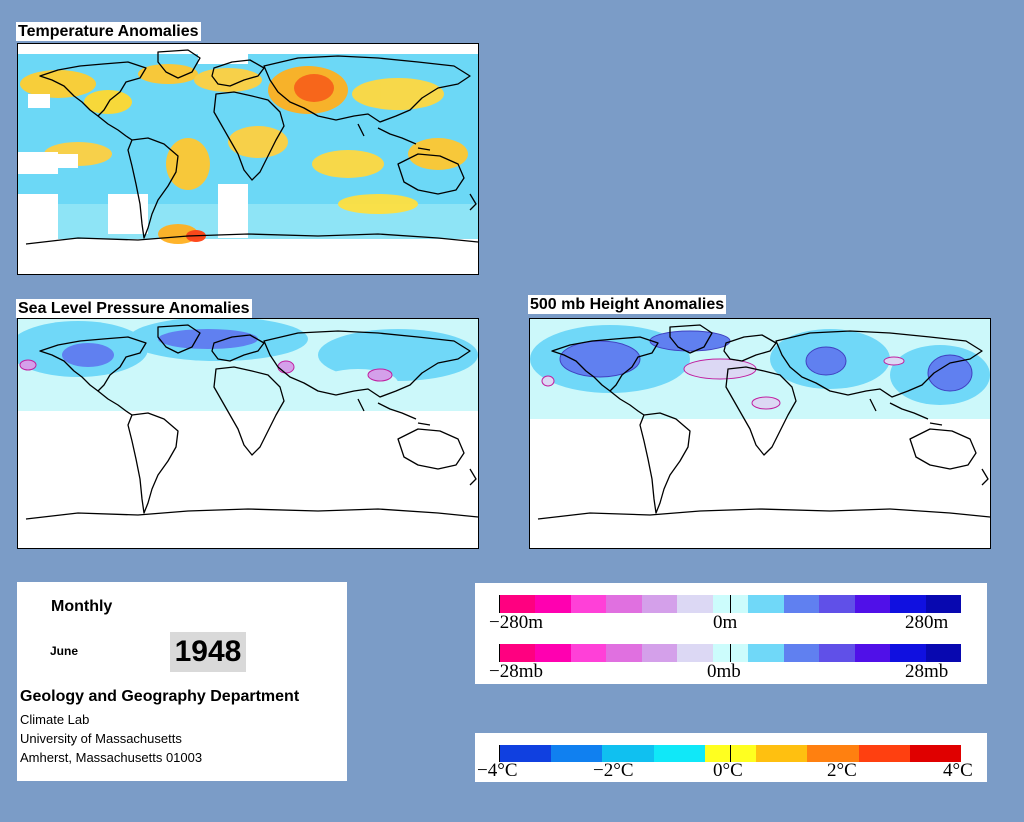 Image resolution: width=1024 pixels, height=822 pixels. What do you see at coordinates (730, 753) in the screenshot?
I see `temperature-color-bar` at bounding box center [730, 753].